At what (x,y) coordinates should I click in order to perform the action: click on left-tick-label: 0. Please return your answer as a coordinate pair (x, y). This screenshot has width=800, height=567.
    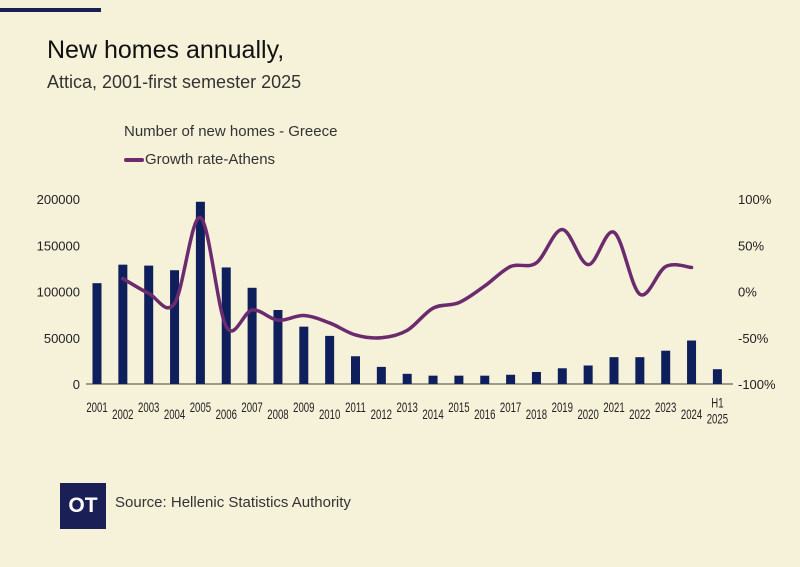
    Looking at the image, I should click on (76, 384).